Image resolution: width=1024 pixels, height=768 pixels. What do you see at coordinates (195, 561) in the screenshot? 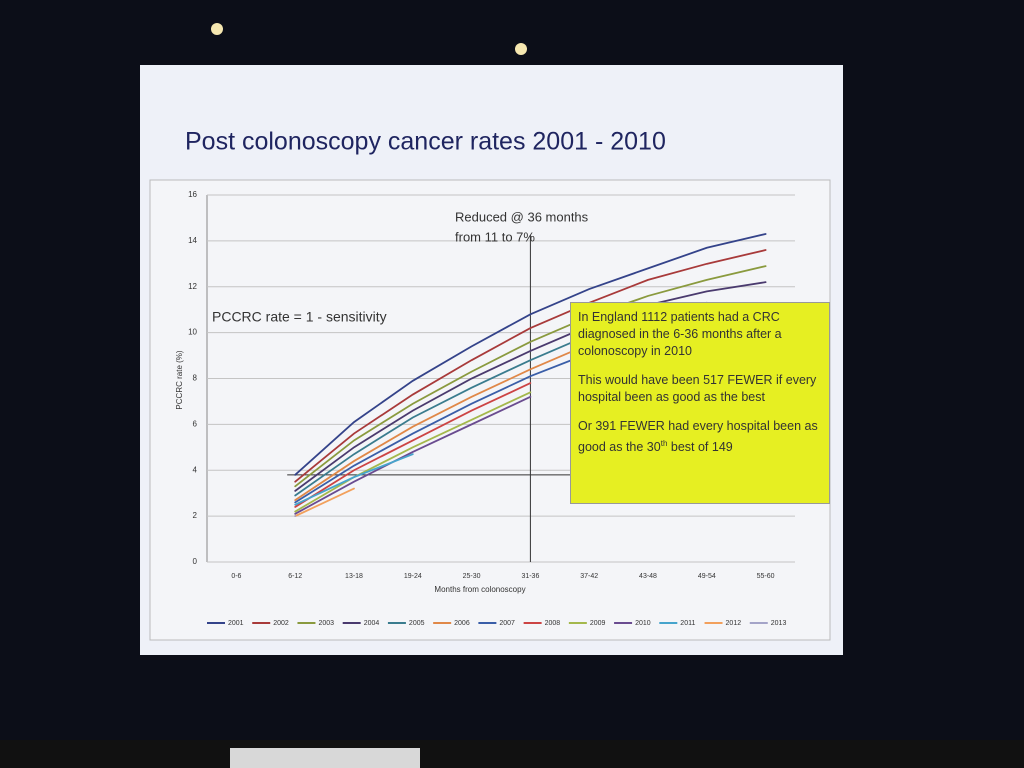
I see `y-tick-label: 0` at bounding box center [195, 561].